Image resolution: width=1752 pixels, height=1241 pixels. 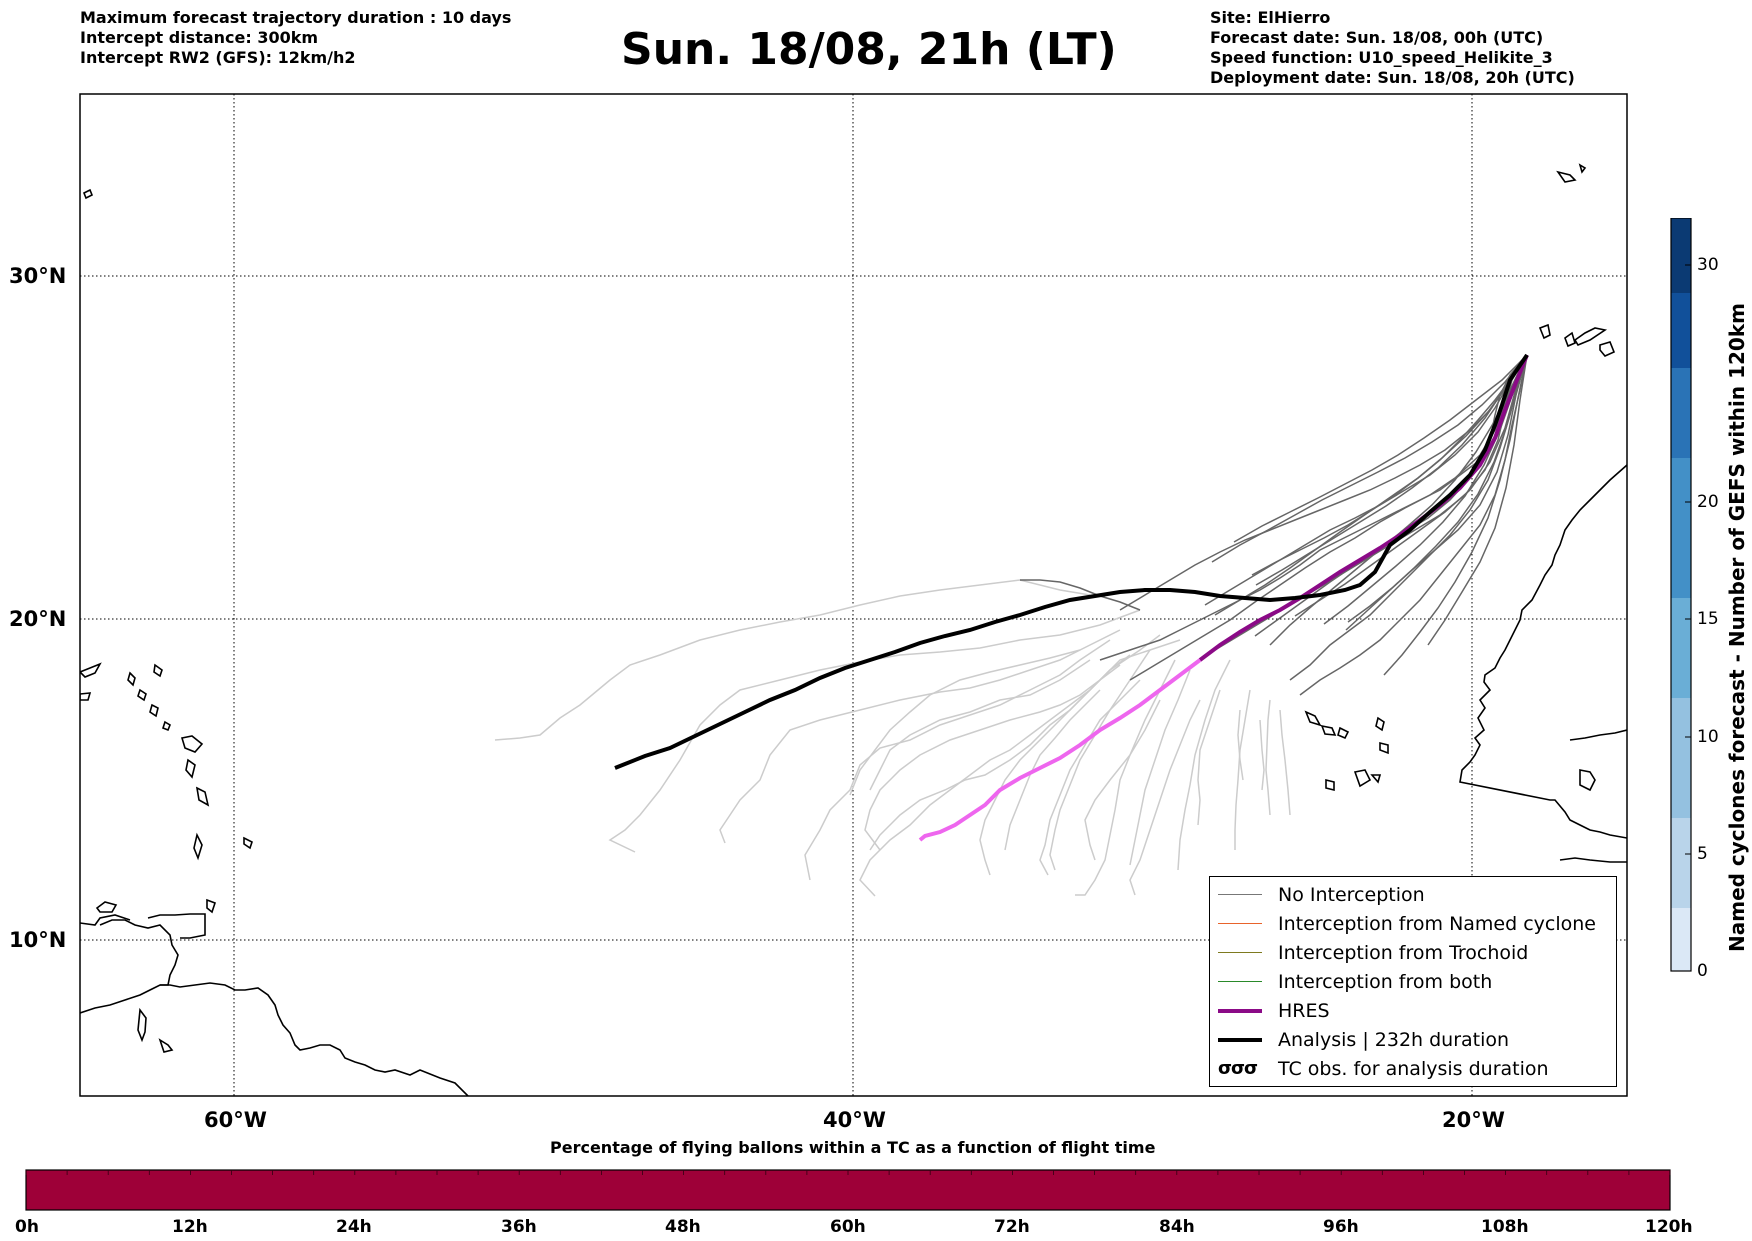 What do you see at coordinates (38, 276) in the screenshot?
I see `lat-label-30n: 30°N` at bounding box center [38, 276].